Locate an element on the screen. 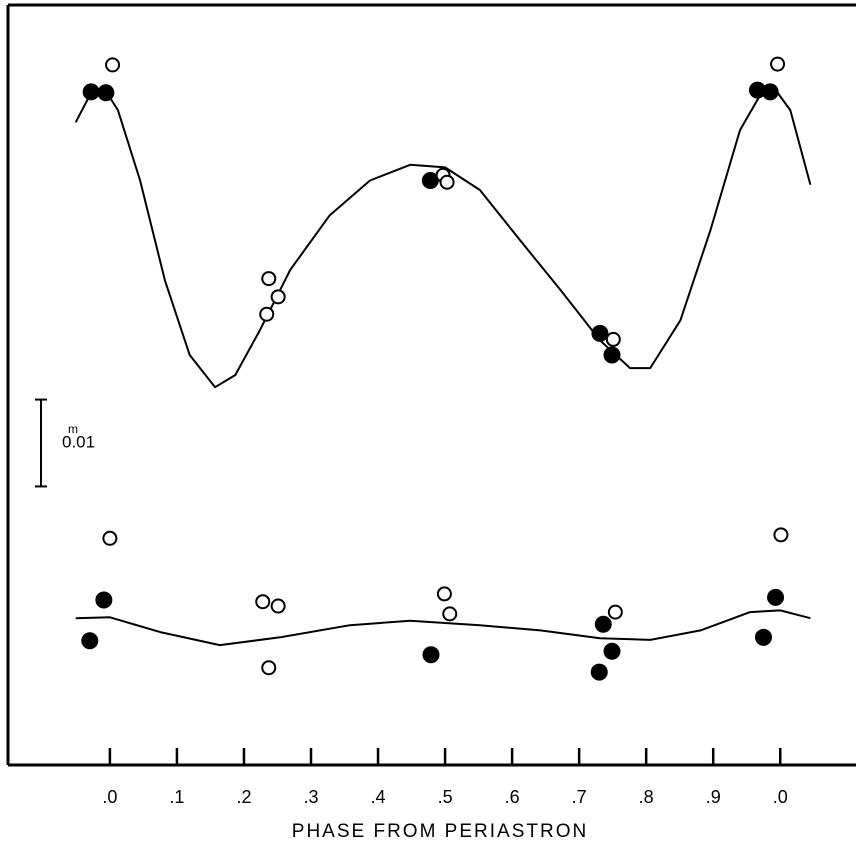 This screenshot has width=856, height=843. x-tick-label: .9 is located at coordinates (713, 797).